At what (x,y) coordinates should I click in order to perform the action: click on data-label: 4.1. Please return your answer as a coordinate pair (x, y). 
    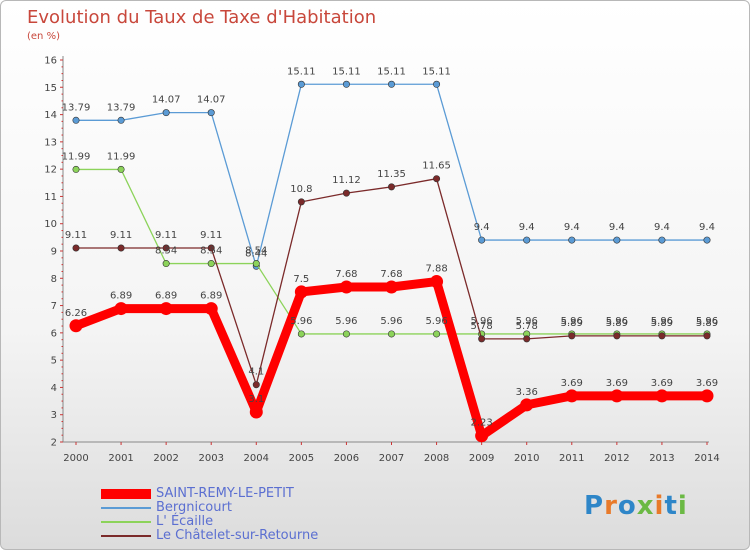
    Looking at the image, I should click on (256, 372).